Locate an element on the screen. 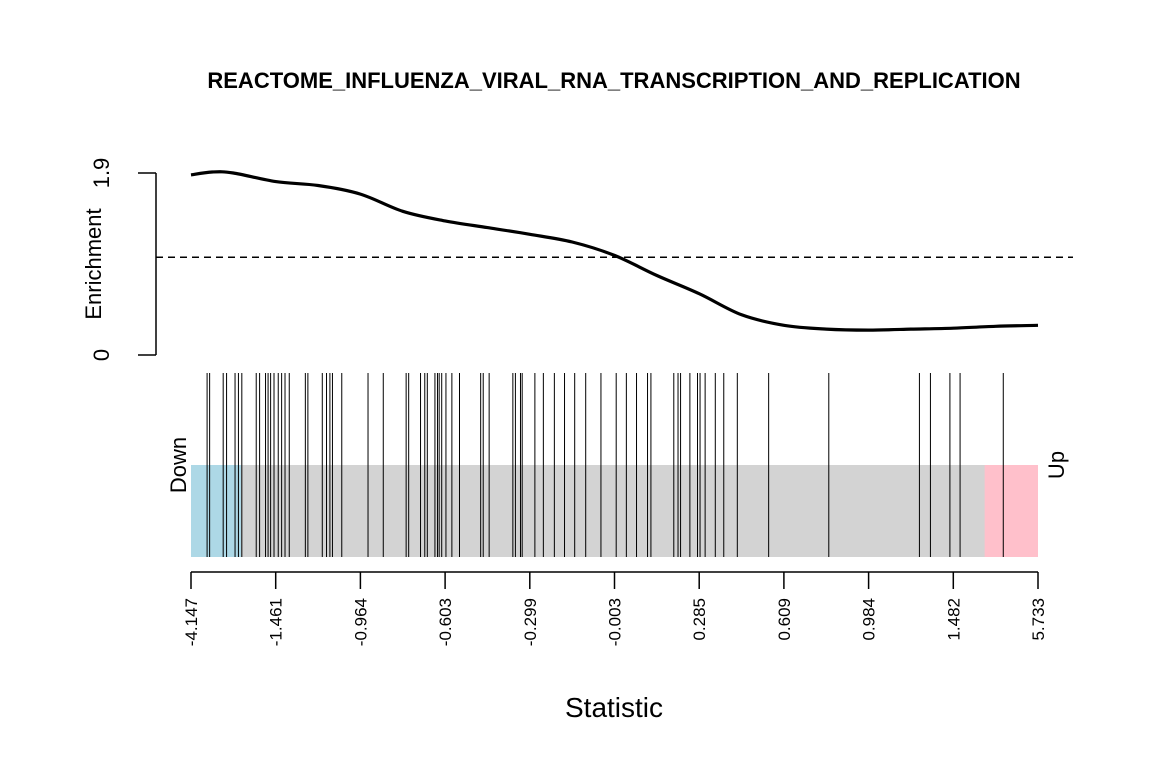  x-tick-label: 0.984 is located at coordinates (869, 619).